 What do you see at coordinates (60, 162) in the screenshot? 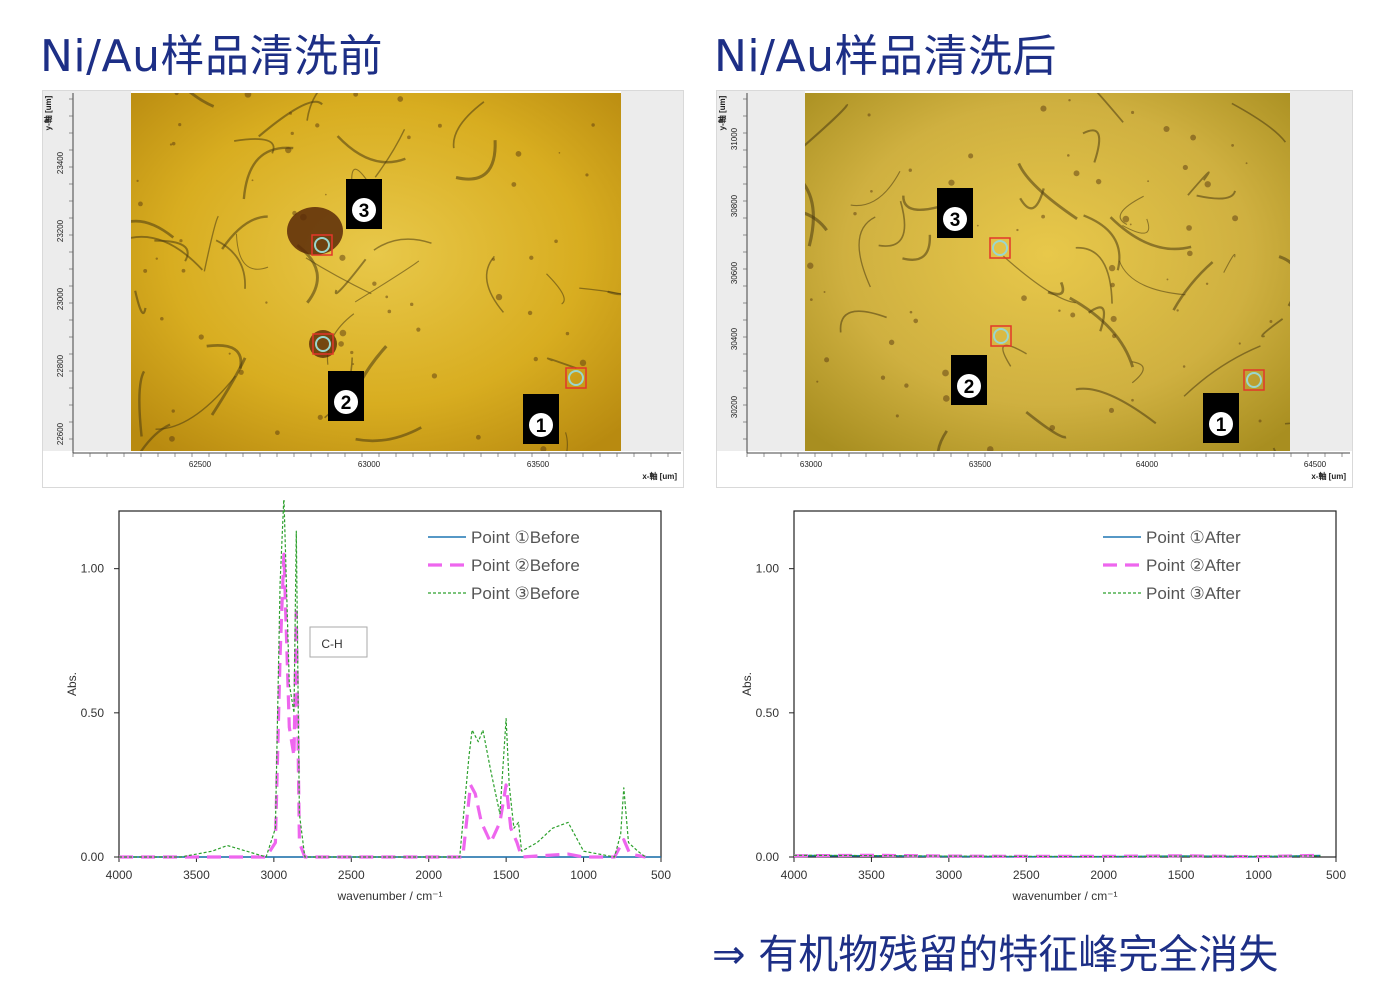
I see `micro-y-tick-label: 23400` at bounding box center [60, 162].